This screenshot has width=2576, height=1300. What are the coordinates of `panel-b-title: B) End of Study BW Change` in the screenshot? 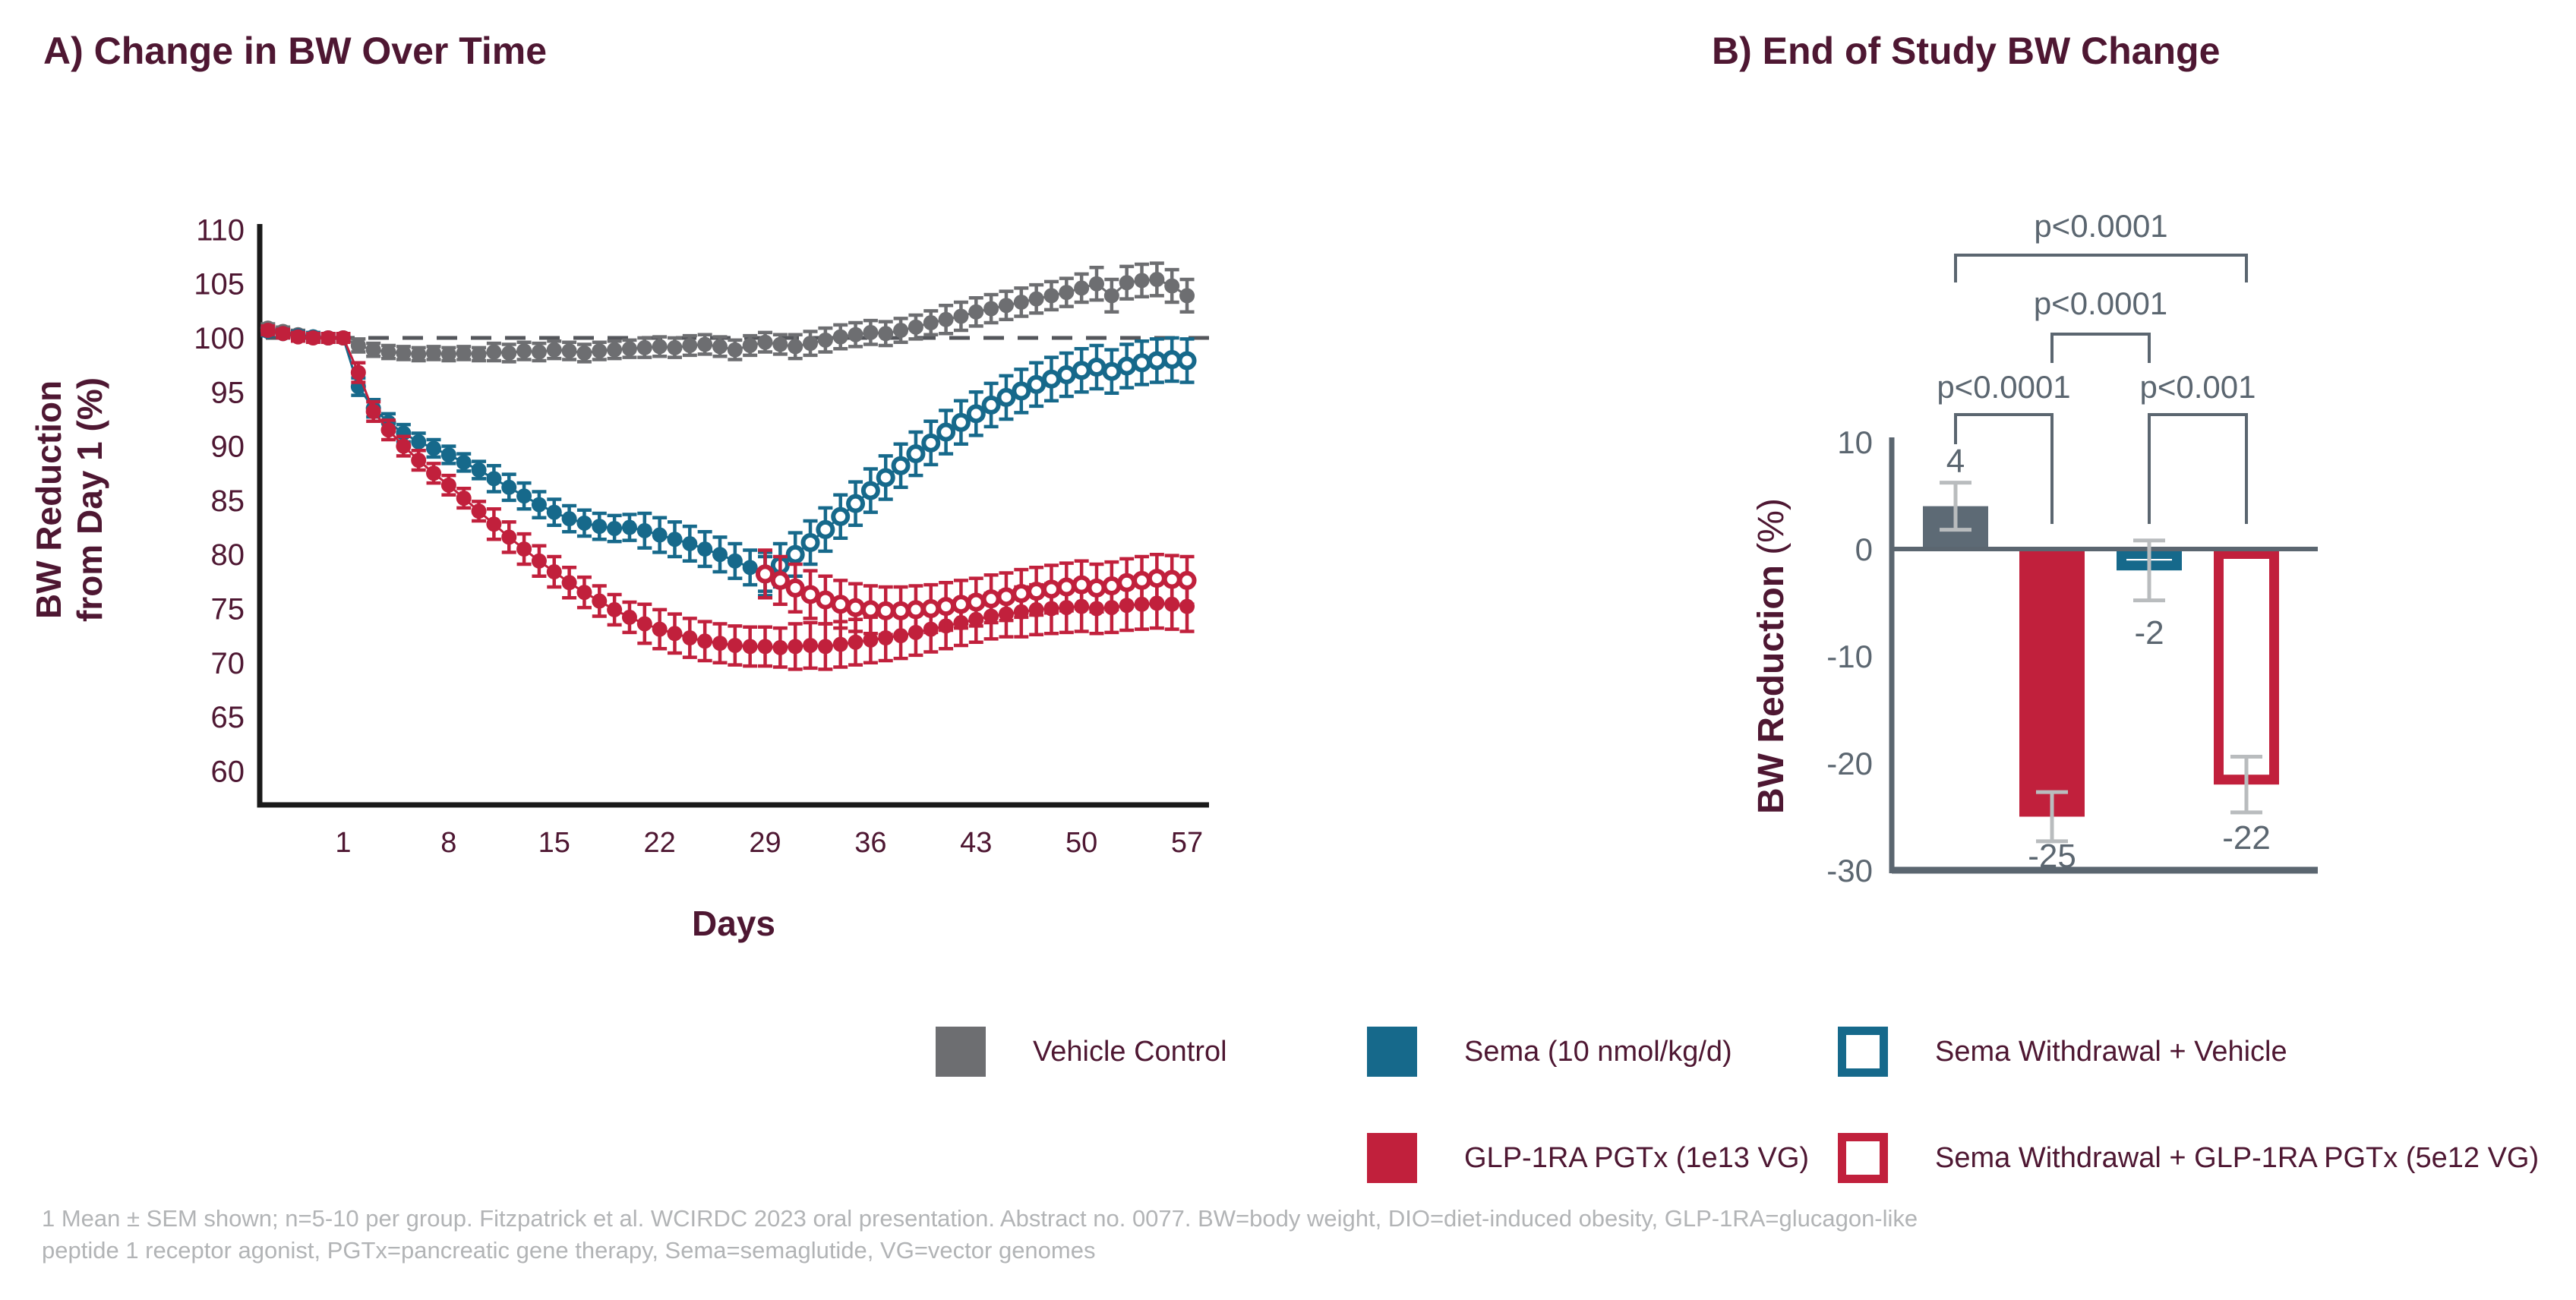 It's located at (1966, 51).